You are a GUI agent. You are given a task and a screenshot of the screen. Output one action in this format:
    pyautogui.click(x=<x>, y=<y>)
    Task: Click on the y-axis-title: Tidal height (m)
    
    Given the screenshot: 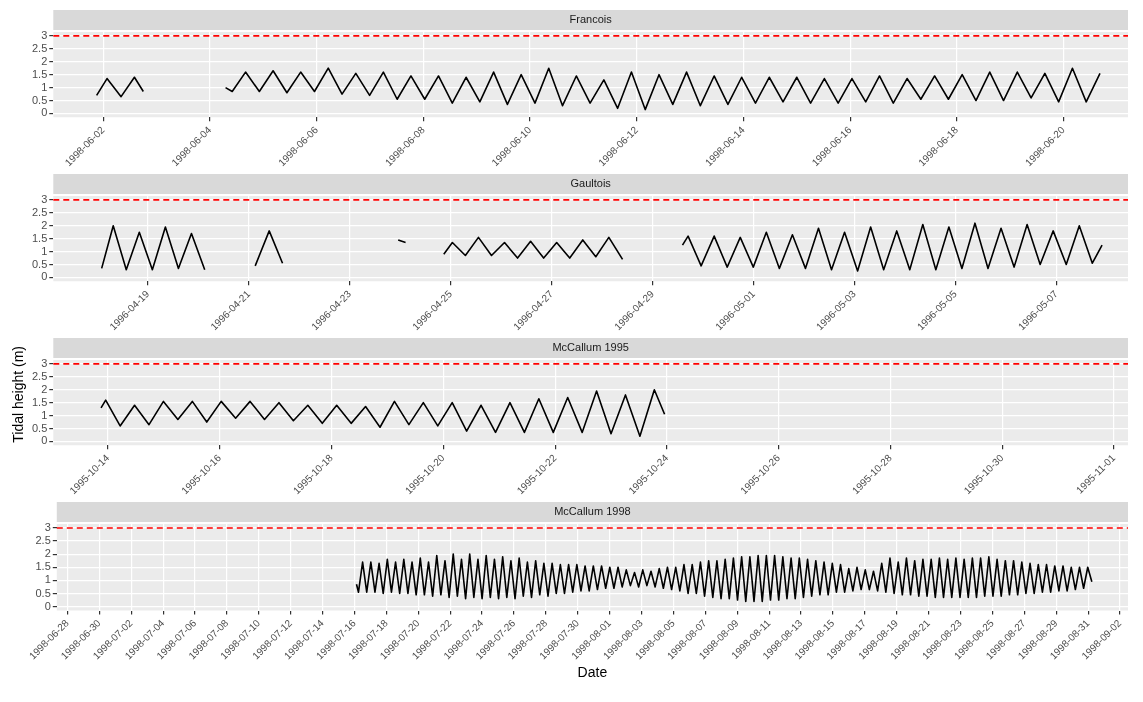 What is the action you would take?
    pyautogui.click(x=18, y=394)
    